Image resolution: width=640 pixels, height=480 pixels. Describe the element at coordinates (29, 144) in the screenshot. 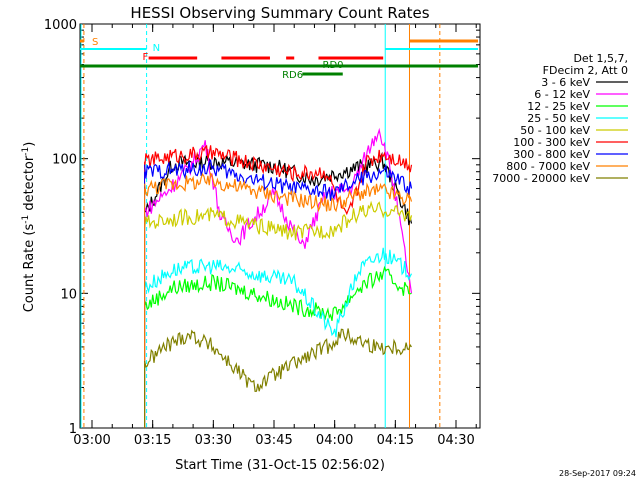

I see `y-axis-label-end: )` at that location.